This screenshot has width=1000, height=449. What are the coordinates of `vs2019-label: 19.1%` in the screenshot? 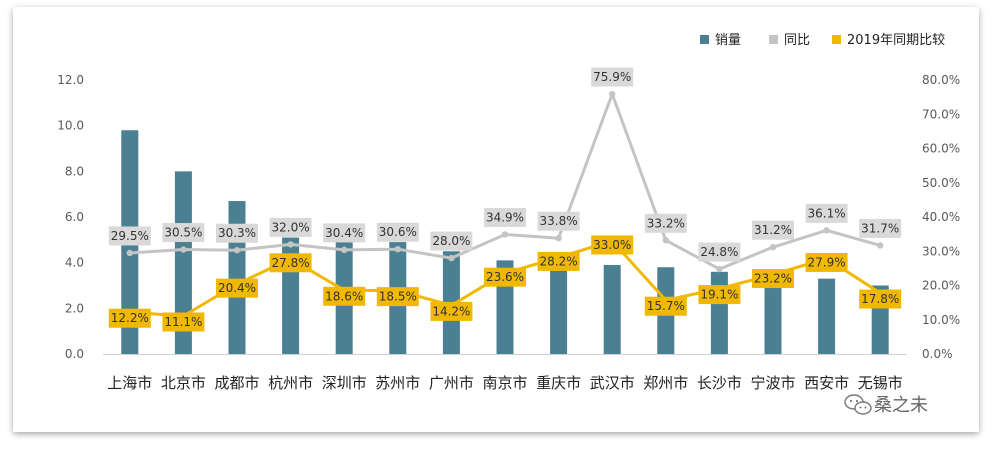 It's located at (719, 295).